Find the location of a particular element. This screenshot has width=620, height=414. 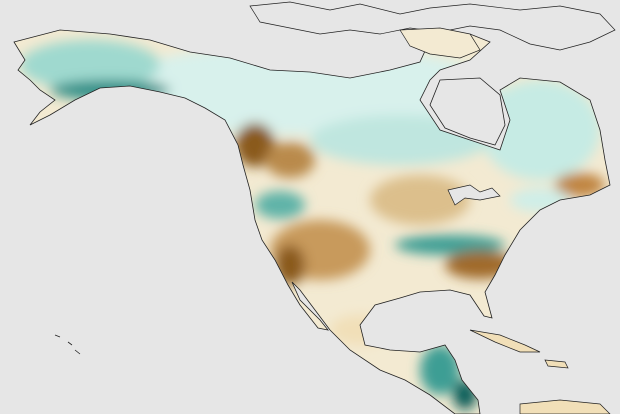

island is located at coordinates (440, 43).